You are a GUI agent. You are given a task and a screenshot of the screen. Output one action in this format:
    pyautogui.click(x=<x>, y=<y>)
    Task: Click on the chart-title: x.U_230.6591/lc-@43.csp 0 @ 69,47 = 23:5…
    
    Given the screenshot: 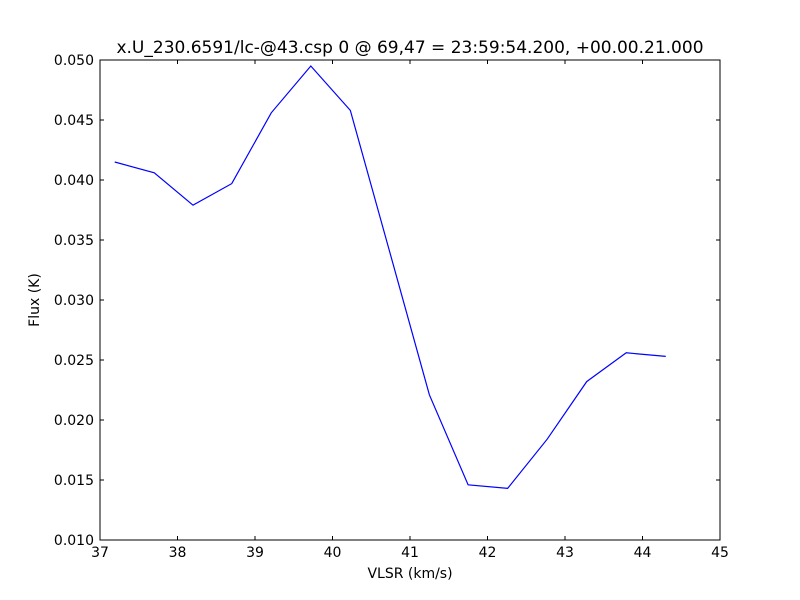 What is the action you would take?
    pyautogui.click(x=409, y=48)
    